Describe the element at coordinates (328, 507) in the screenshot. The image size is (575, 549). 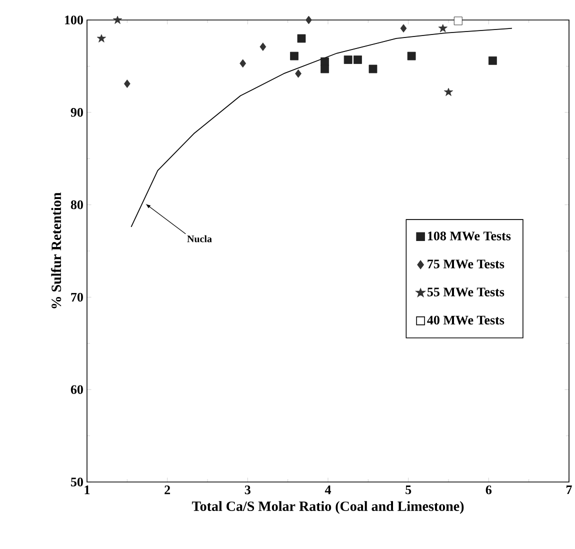
I see `x-axis-title: Total Ca/S Molar Ratio (Coal and Limestone)` at that location.